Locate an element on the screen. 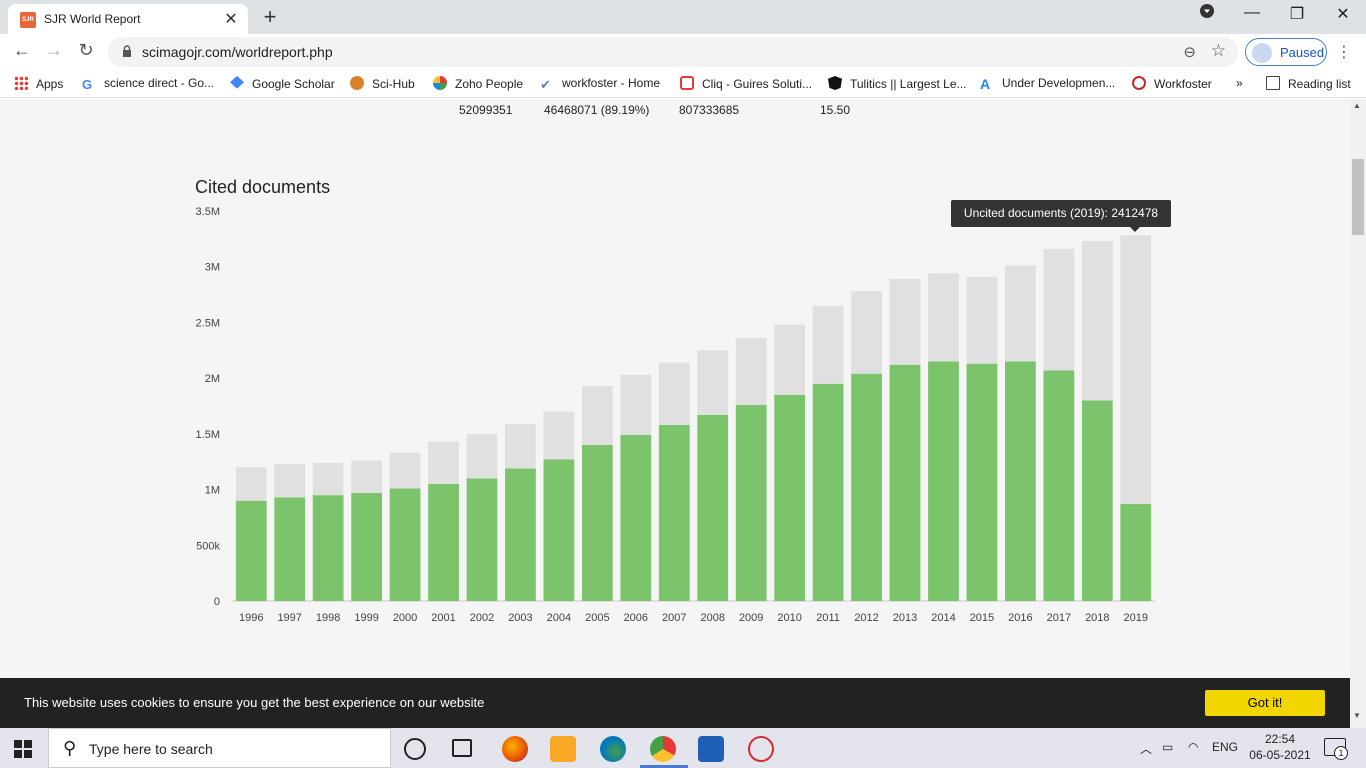 Image resolution: width=1366 pixels, height=768 pixels. bar-cited-2006 is located at coordinates (636, 517).